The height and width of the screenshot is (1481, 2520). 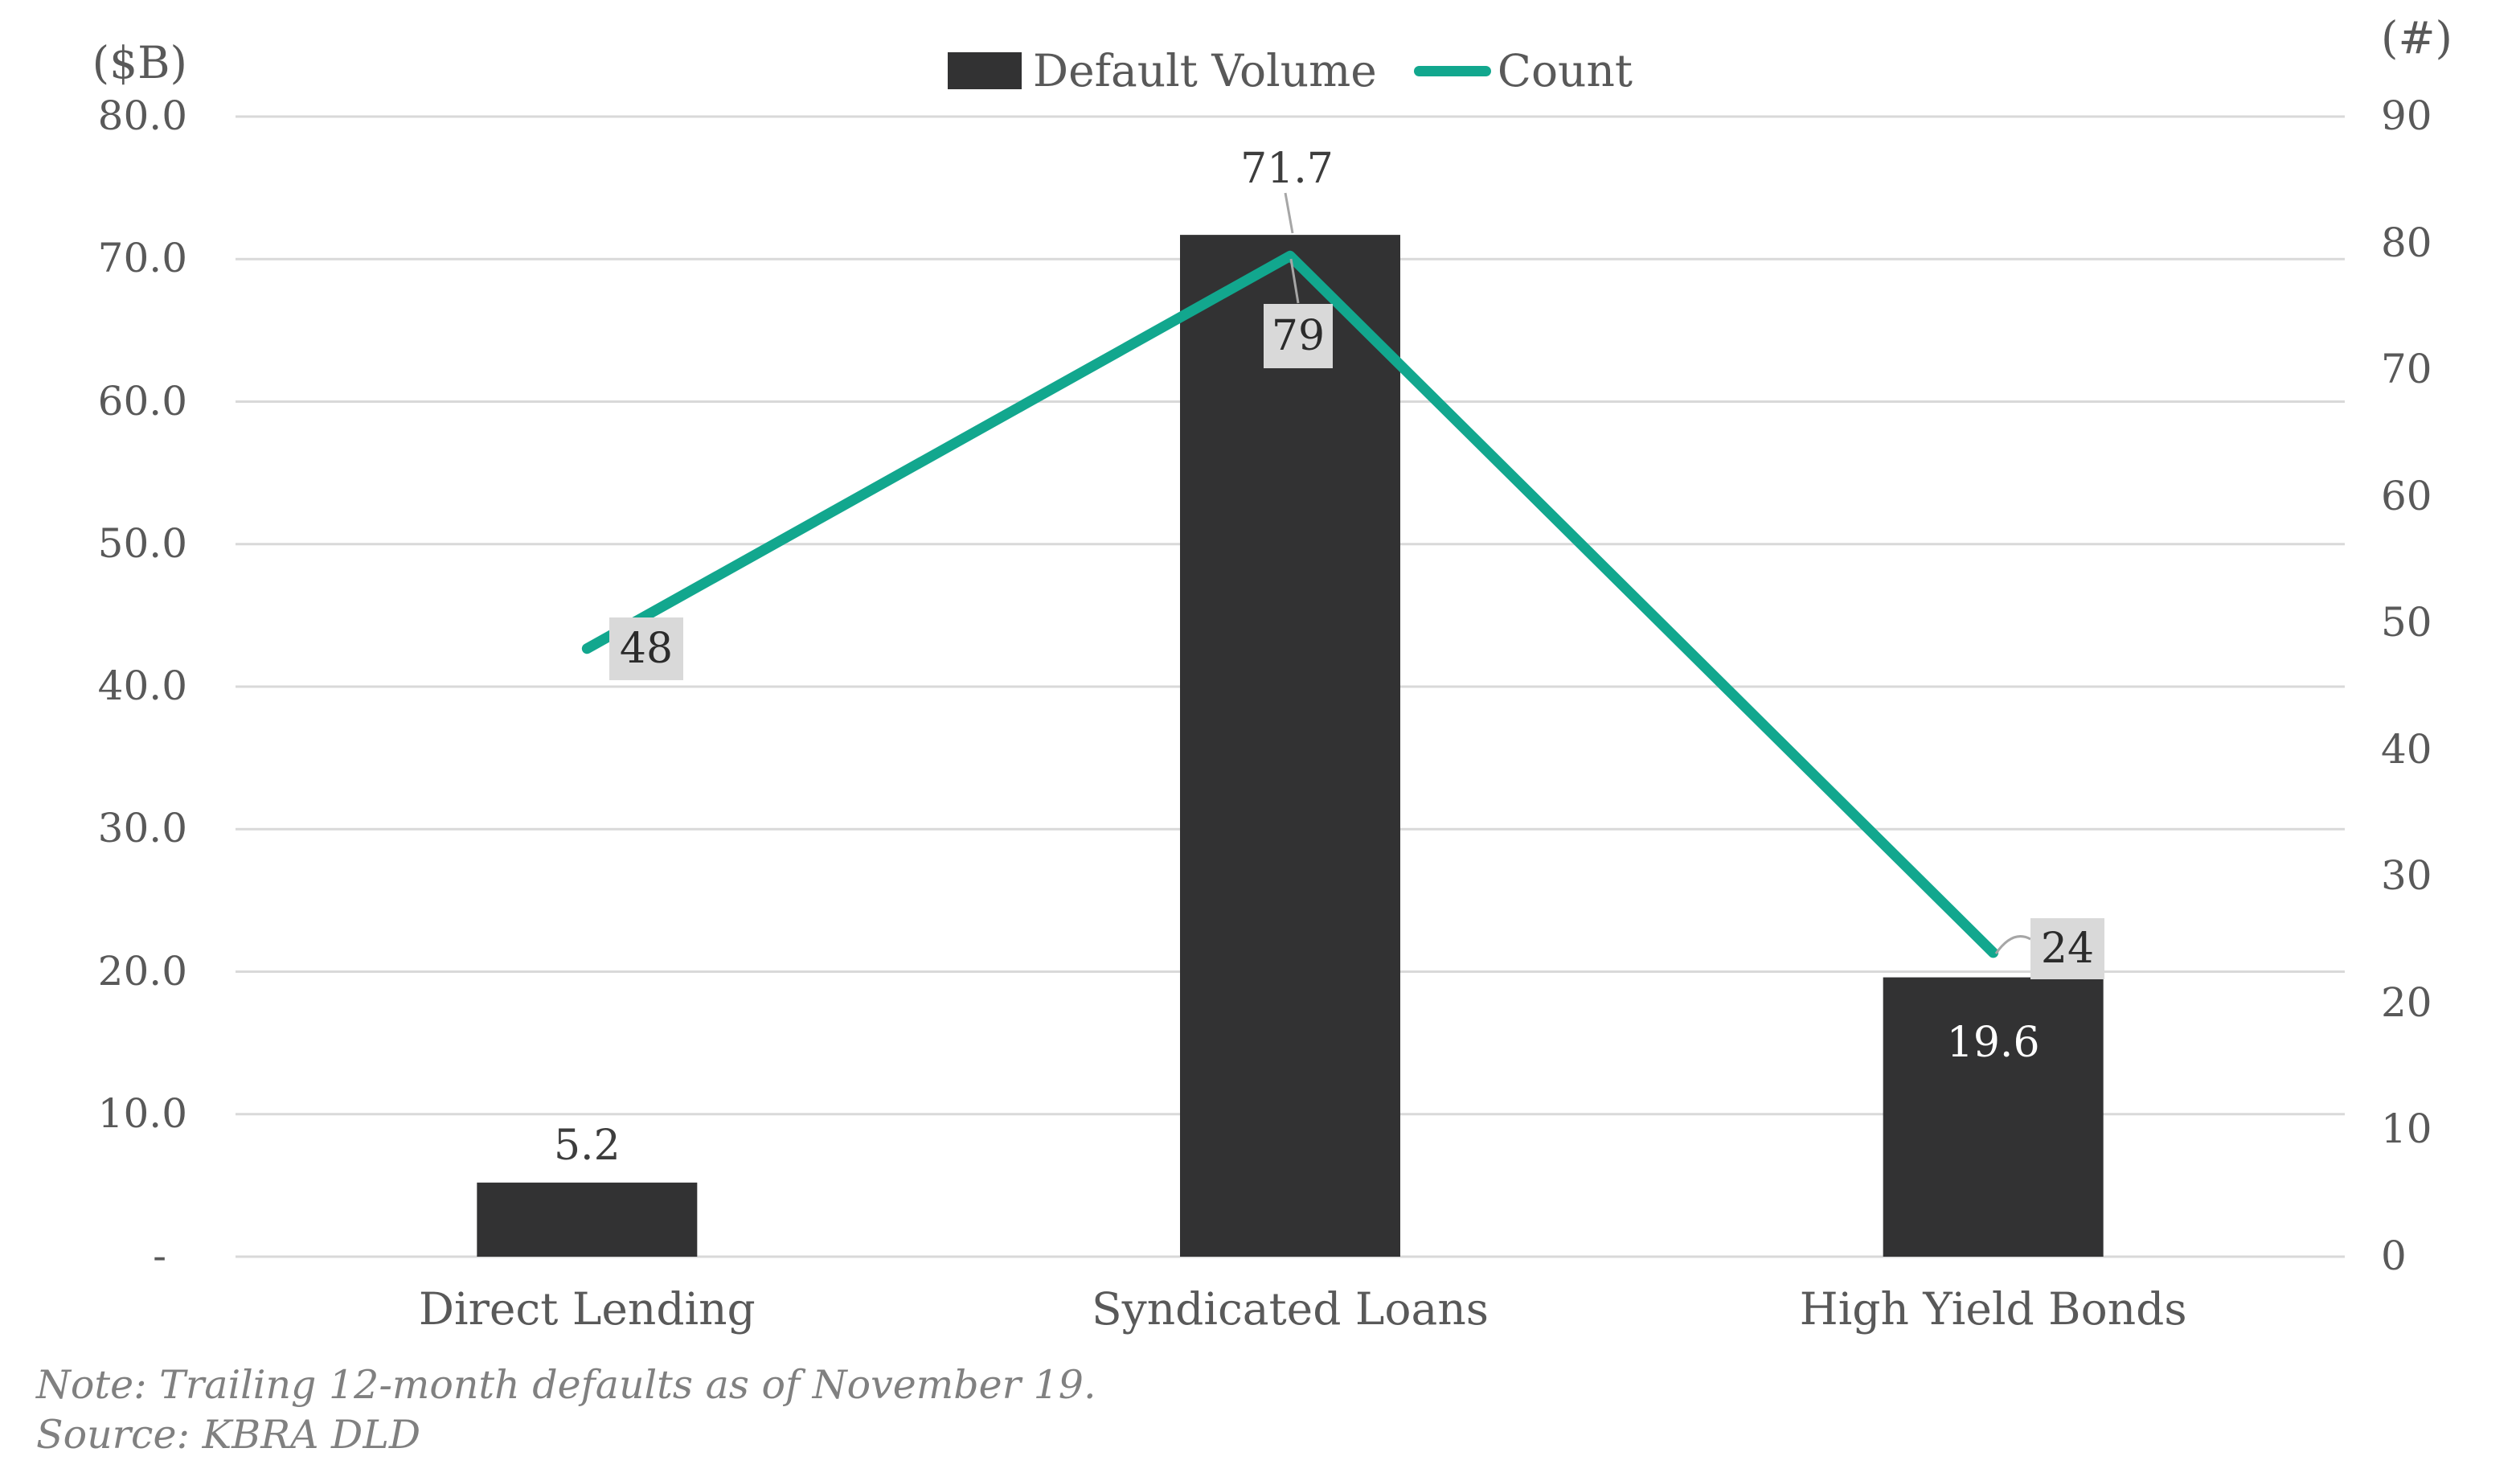 I want to click on right-axis-tick-20: 20, so click(x=2406, y=1002).